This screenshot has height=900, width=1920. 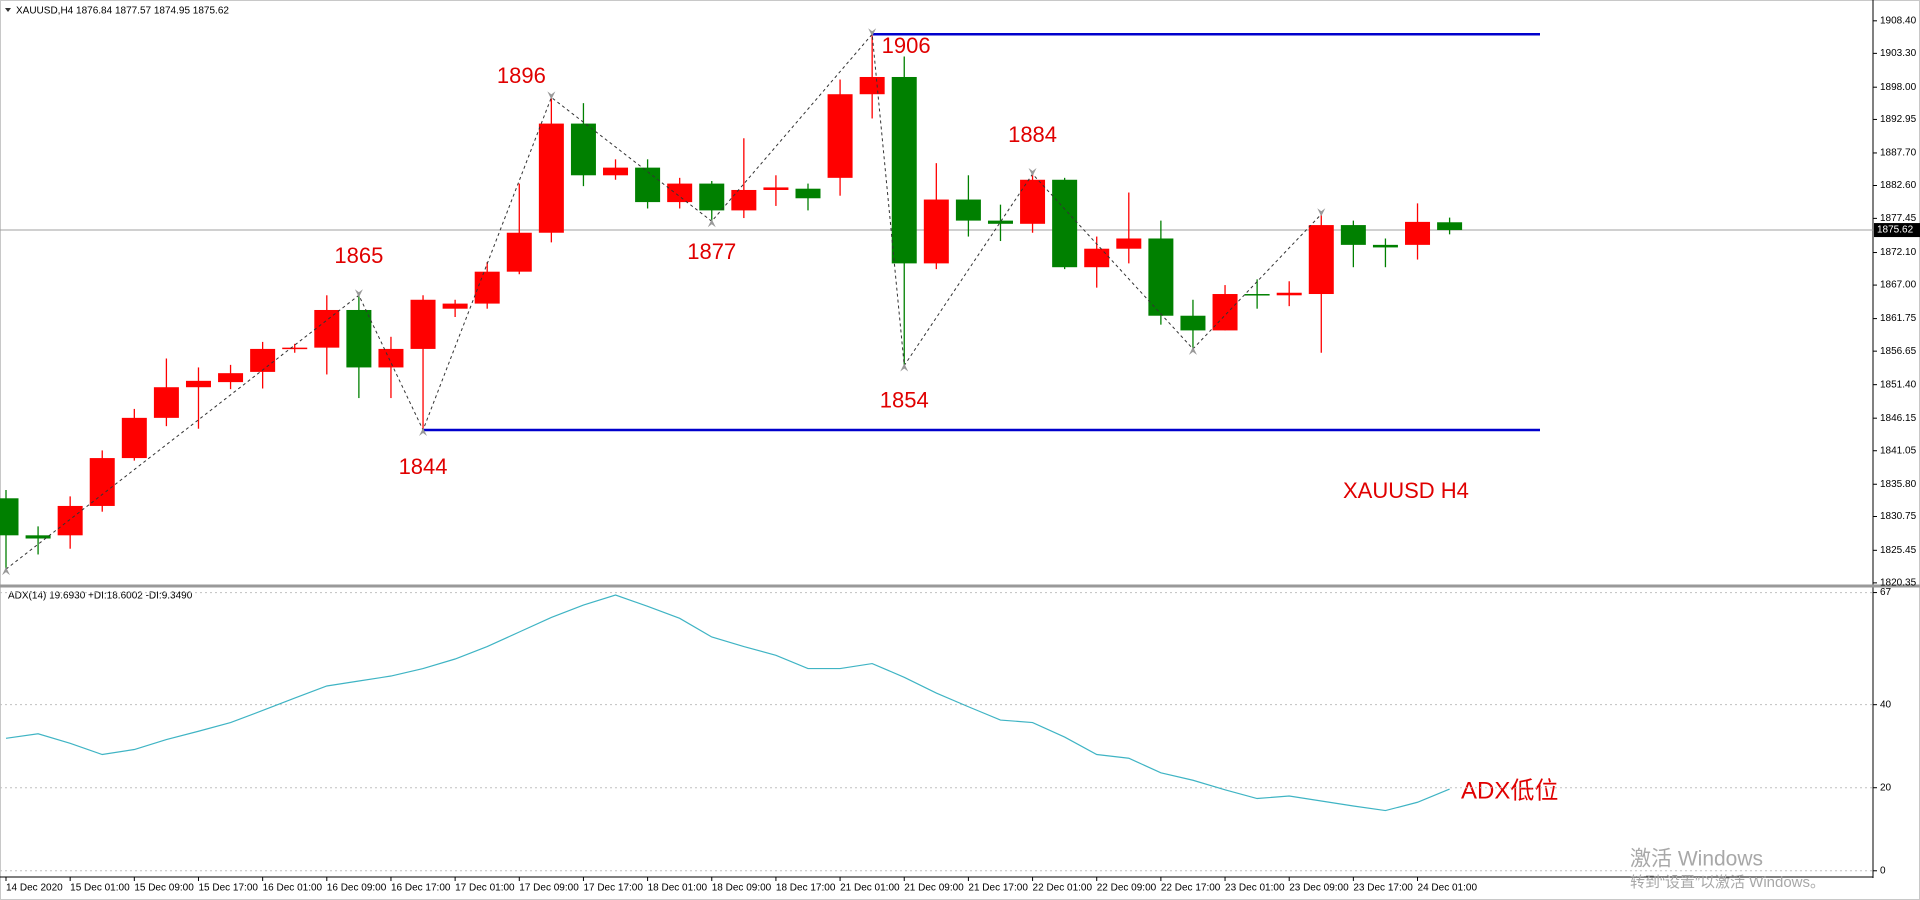 I want to click on x-tick-label: 21 Dec 09:00, so click(x=934, y=888).